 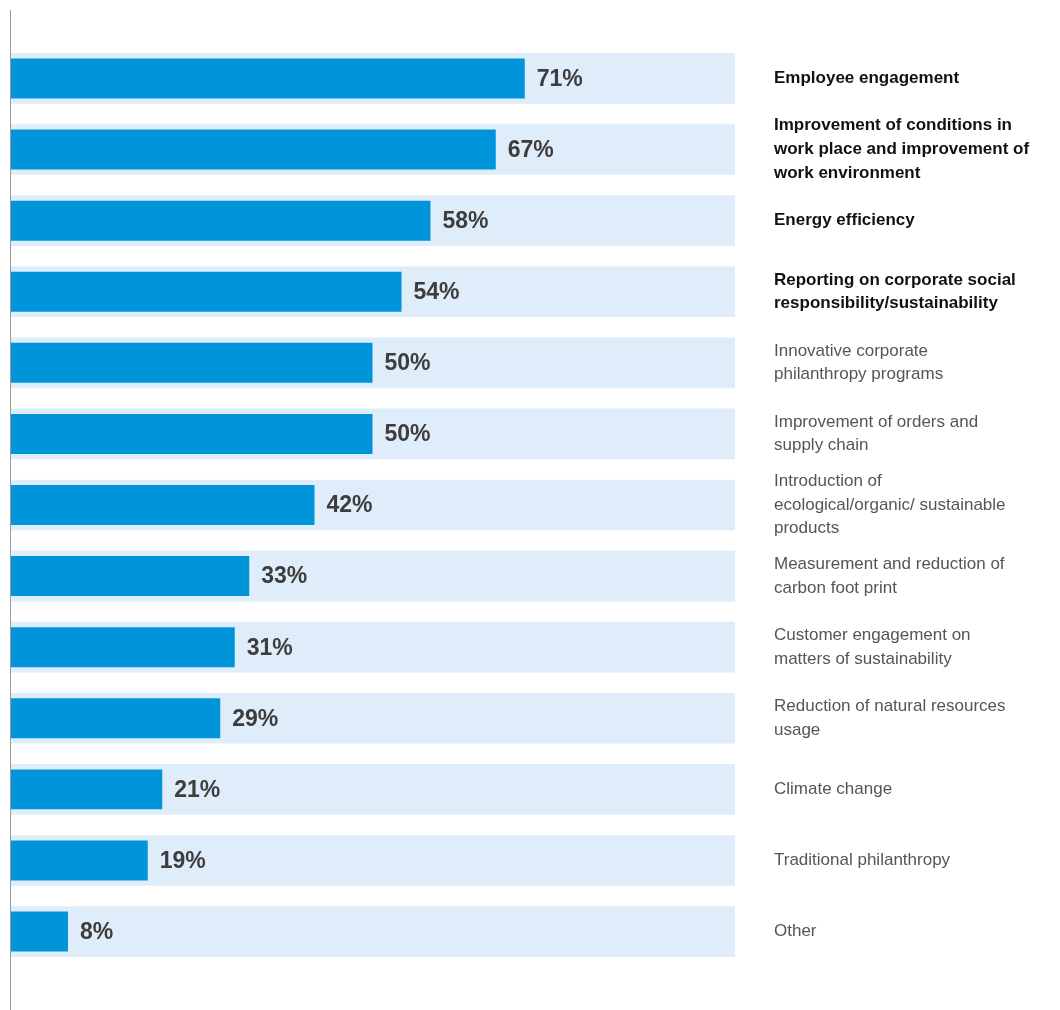 I want to click on data-label: 8%, so click(x=97, y=930).